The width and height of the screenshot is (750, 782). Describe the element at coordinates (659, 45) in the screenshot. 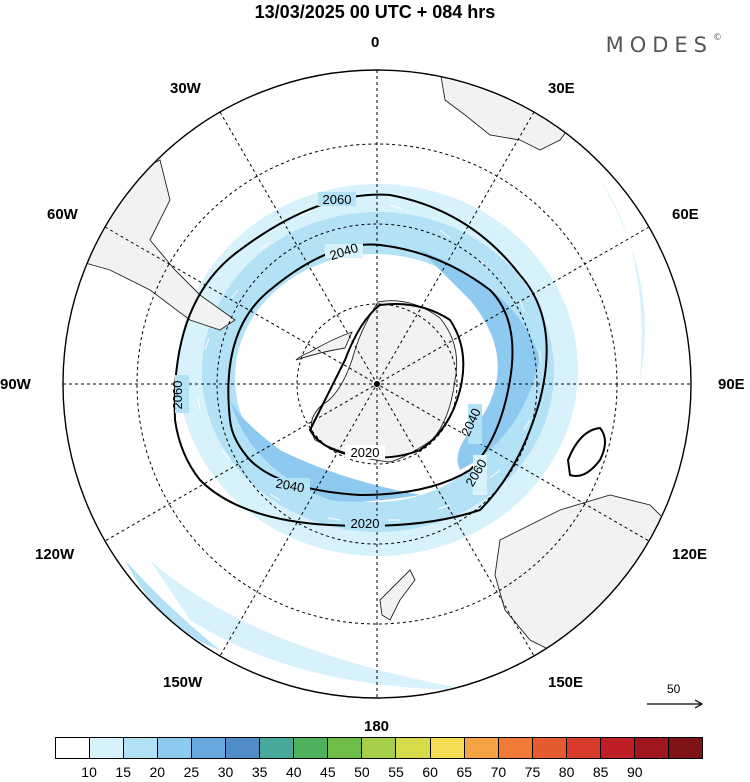

I see `brand-text: MODES` at that location.